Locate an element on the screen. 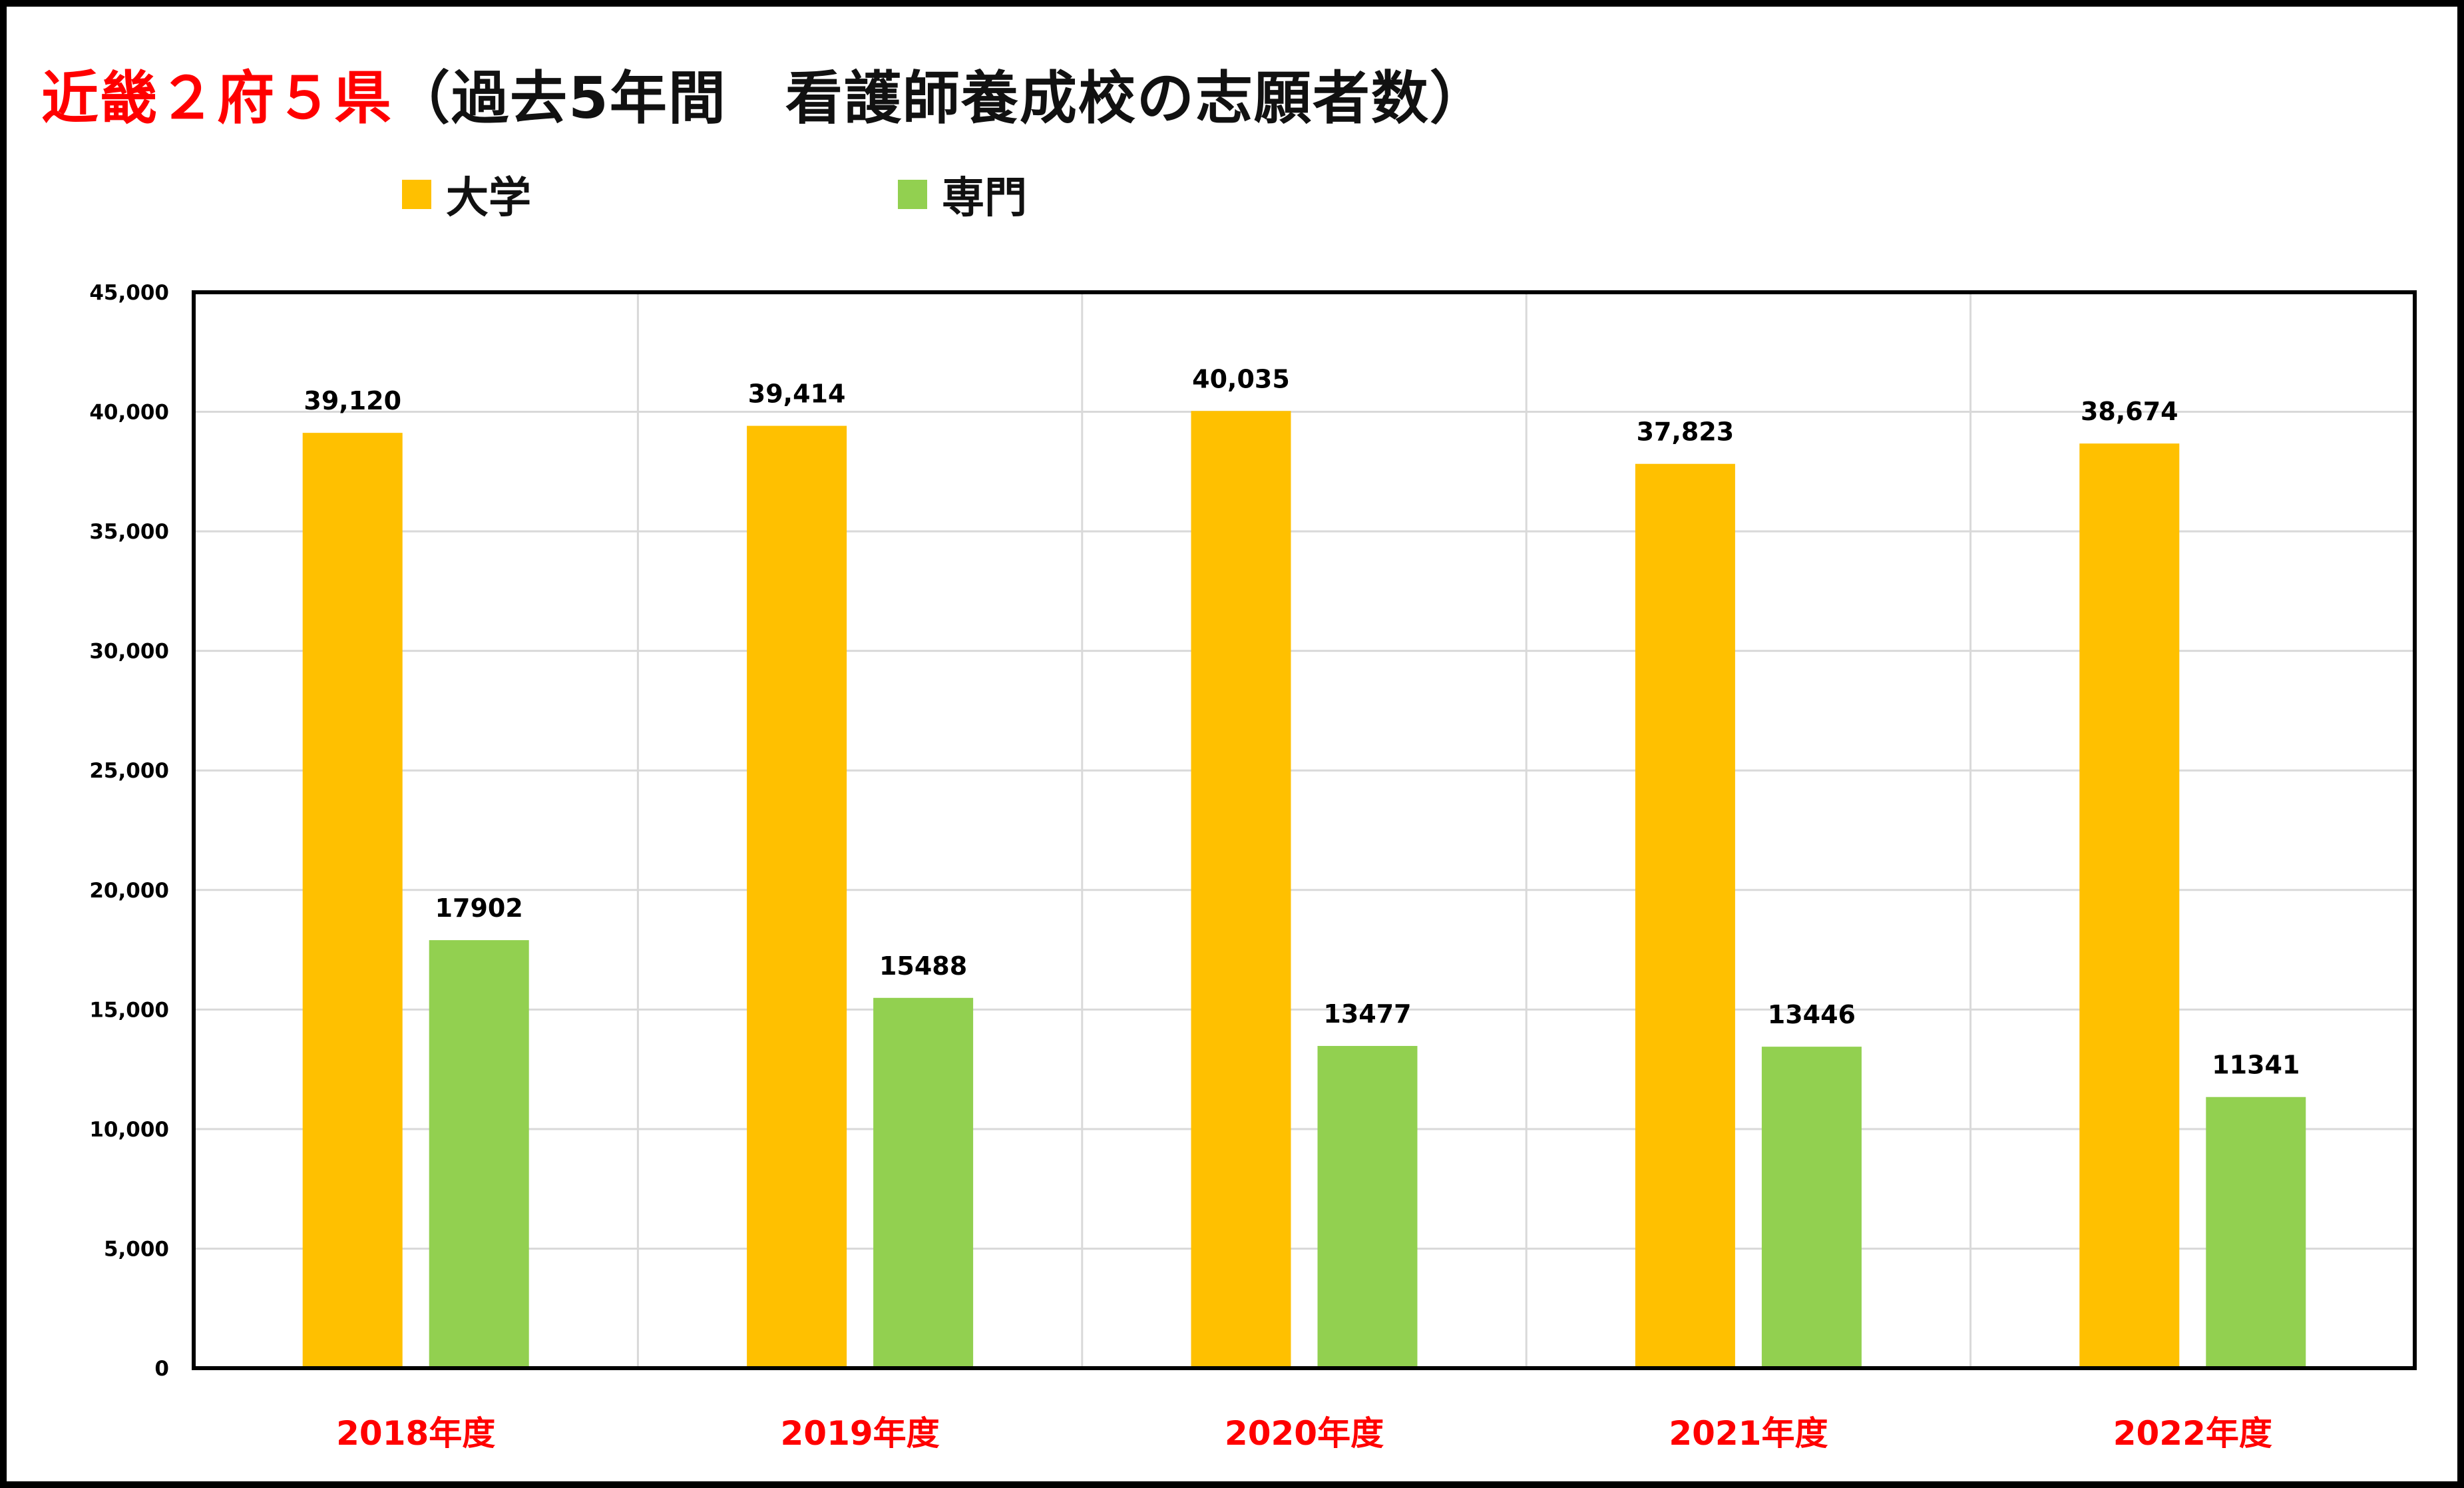  y-tick-label: 30,000 is located at coordinates (129, 652).